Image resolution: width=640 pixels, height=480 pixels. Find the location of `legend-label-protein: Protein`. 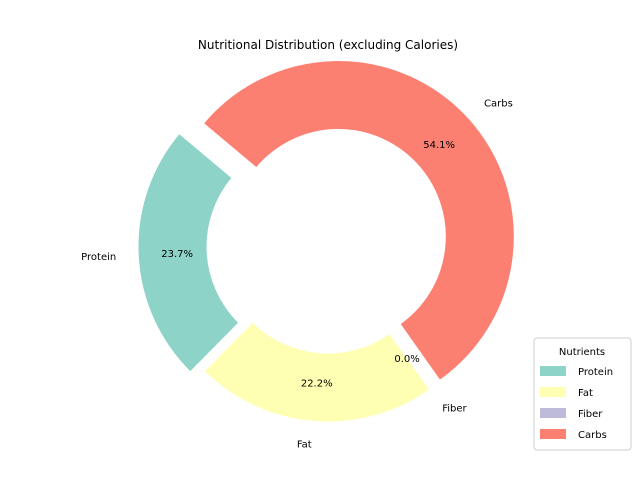

legend-label-protein: Protein is located at coordinates (595, 372).